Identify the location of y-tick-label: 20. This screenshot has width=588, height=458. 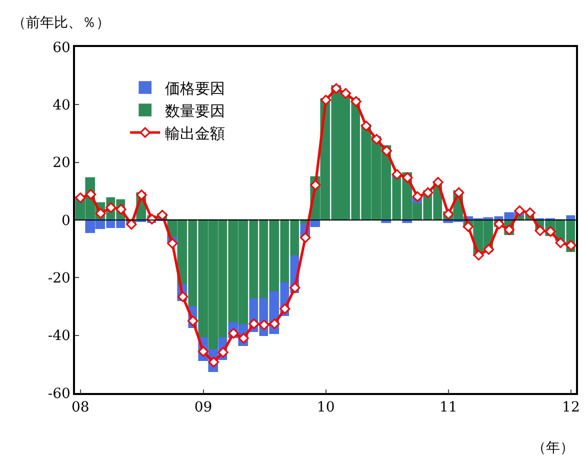
(61, 163).